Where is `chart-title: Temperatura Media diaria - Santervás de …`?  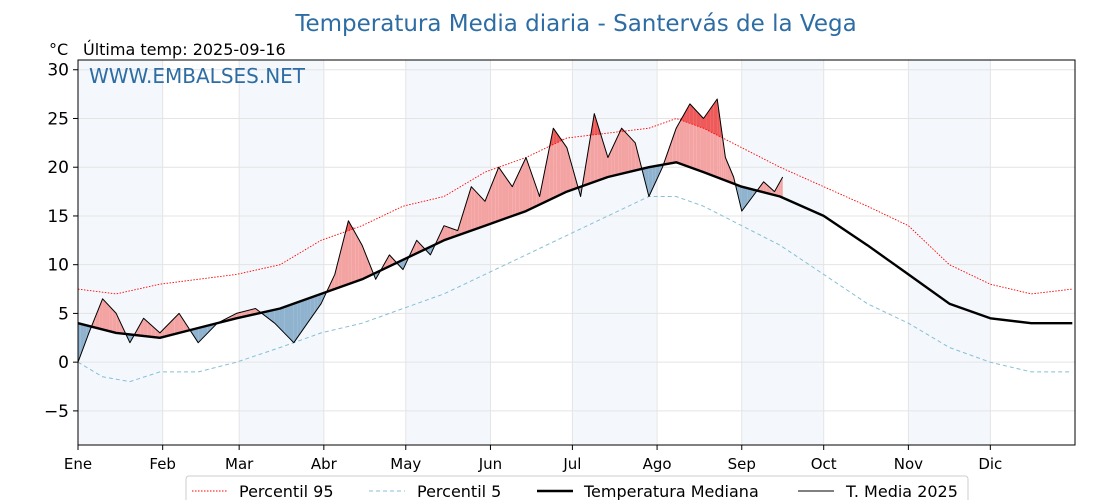 chart-title: Temperatura Media diaria - Santervás de … is located at coordinates (575, 24).